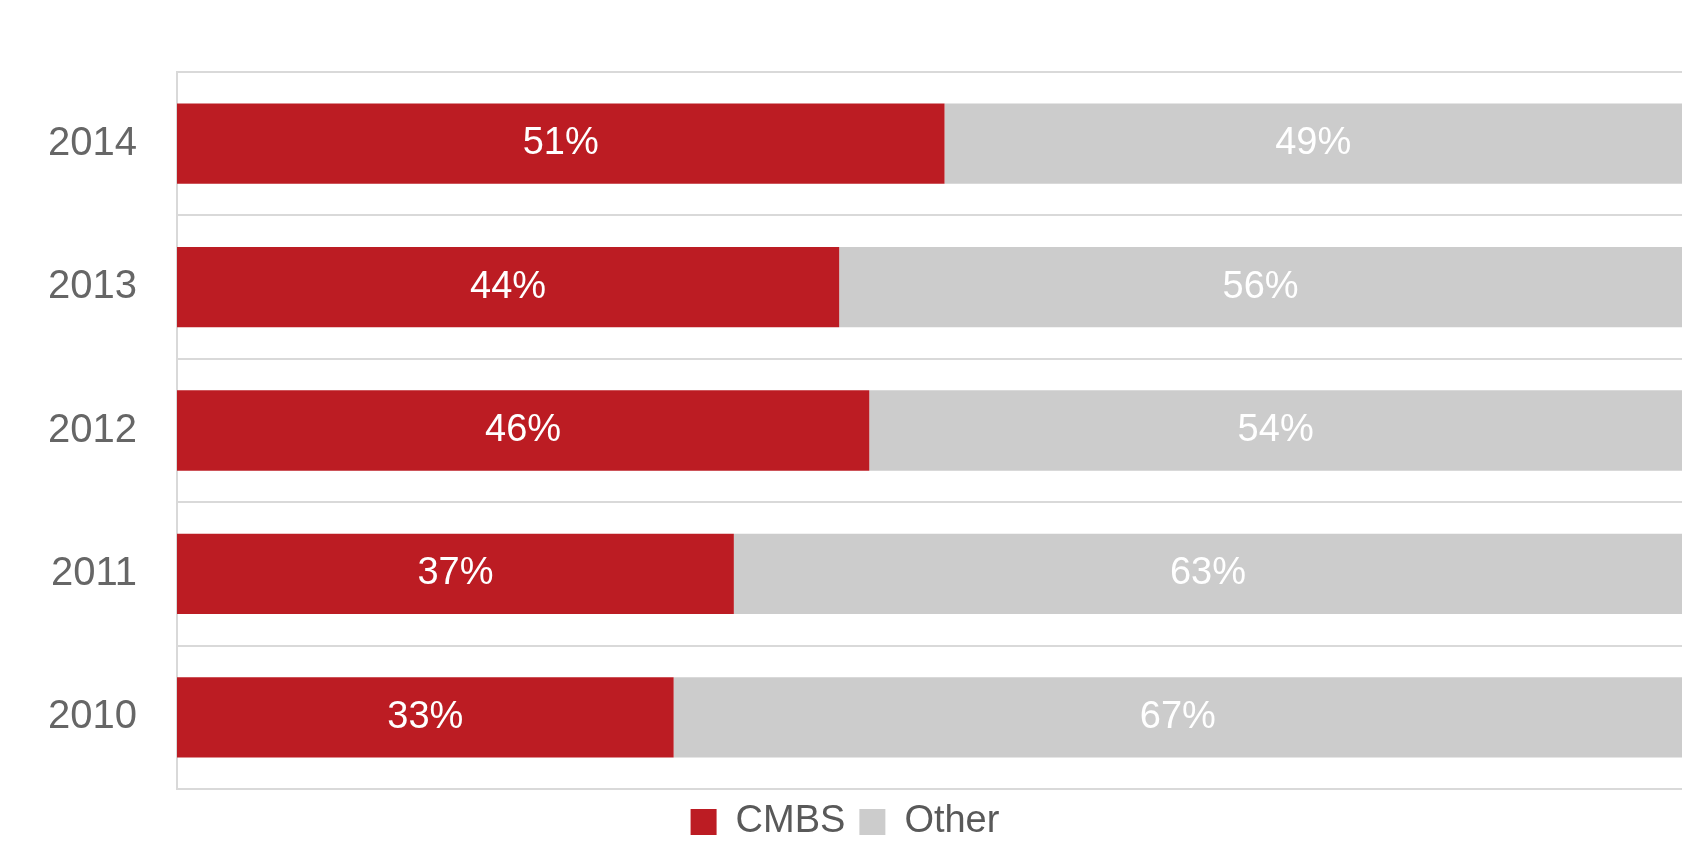  What do you see at coordinates (92, 284) in the screenshot?
I see `y-tick-label: 2013` at bounding box center [92, 284].